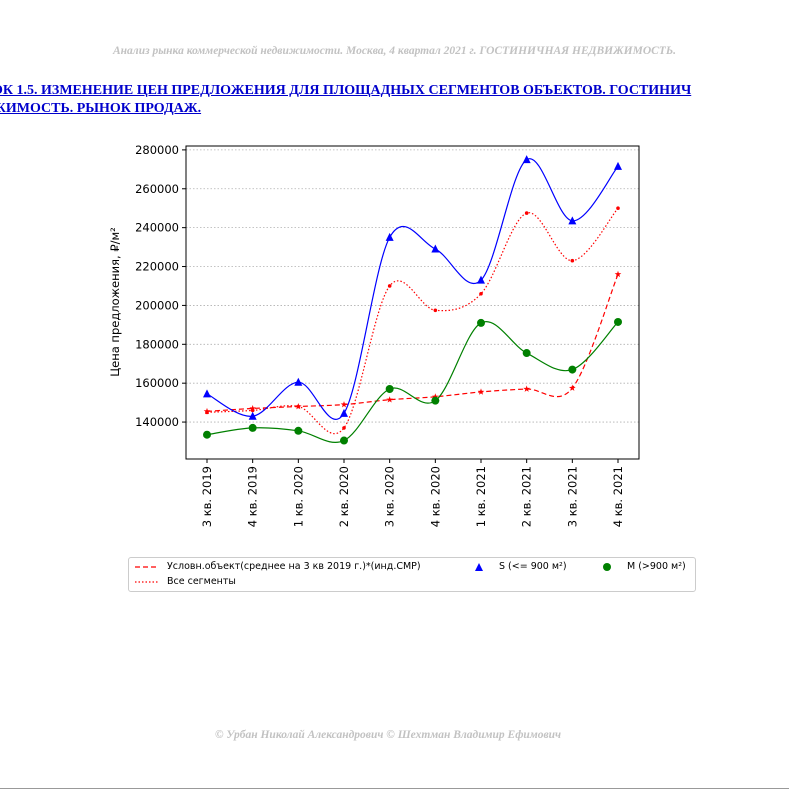 The width and height of the screenshot is (789, 790). Describe the element at coordinates (157, 267) in the screenshot. I see `y-tick-label: 220000` at that location.